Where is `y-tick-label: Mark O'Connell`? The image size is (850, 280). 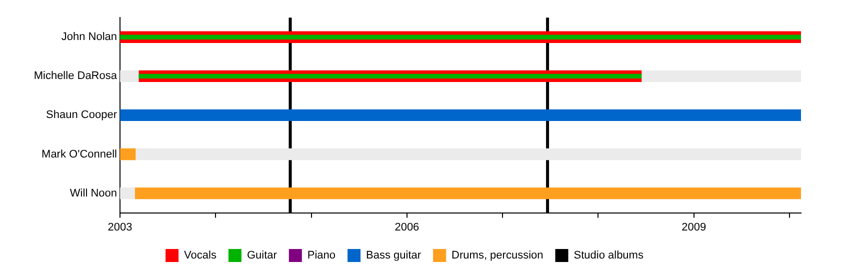 y-tick-label: Mark O'Connell is located at coordinates (79, 154).